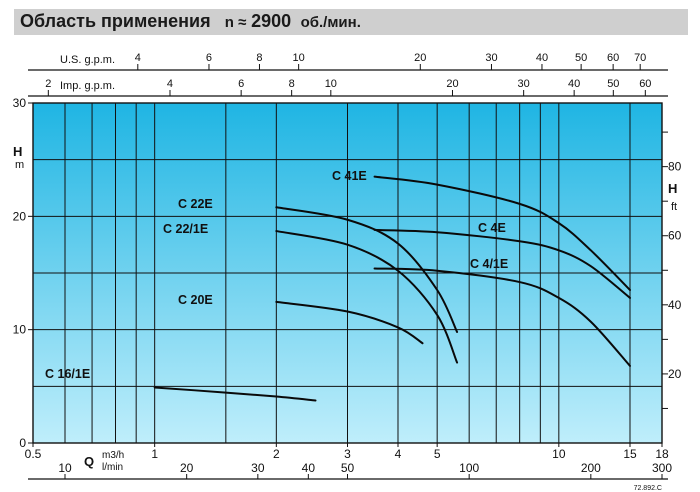 This screenshot has width=700, height=492. Describe the element at coordinates (20, 216) in the screenshot. I see `y-m-tick-label: 20` at that location.